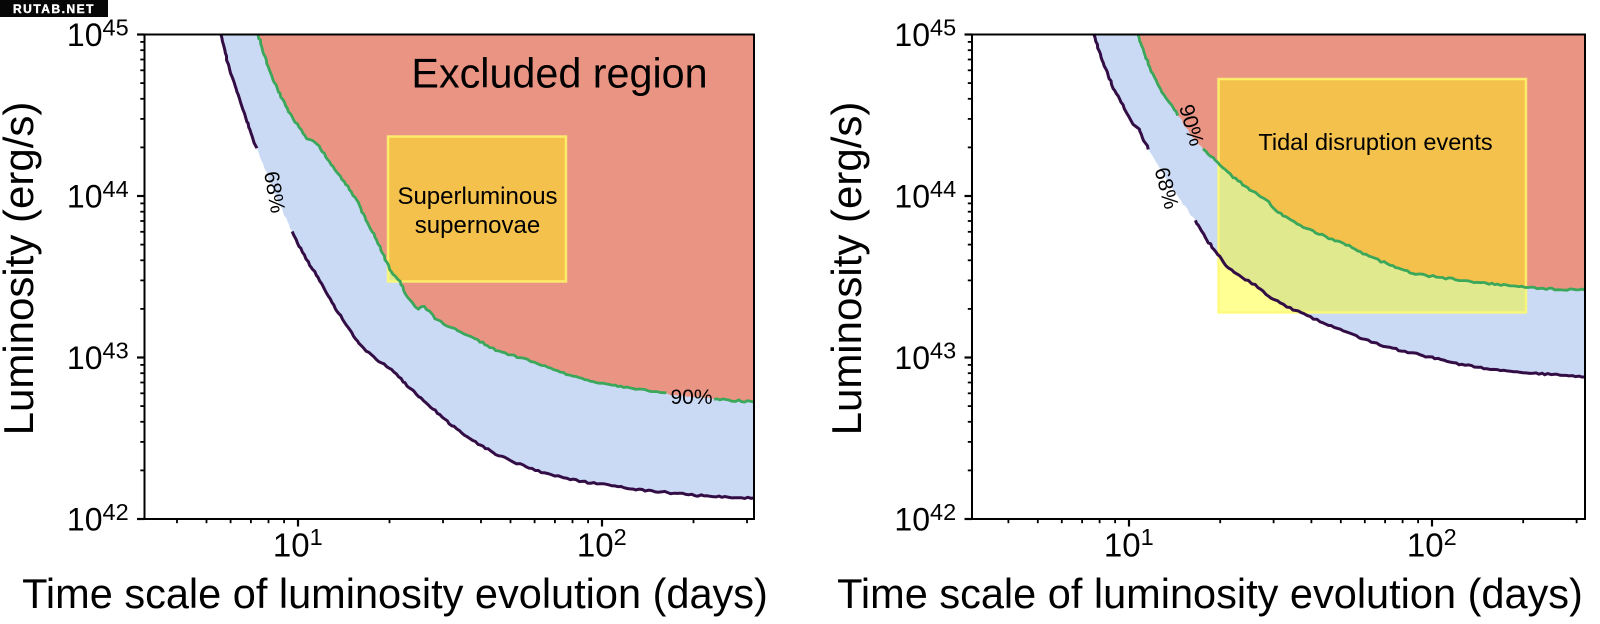 The width and height of the screenshot is (1600, 624). What do you see at coordinates (477, 225) in the screenshot?
I see `svg-text: supernovae` at bounding box center [477, 225].